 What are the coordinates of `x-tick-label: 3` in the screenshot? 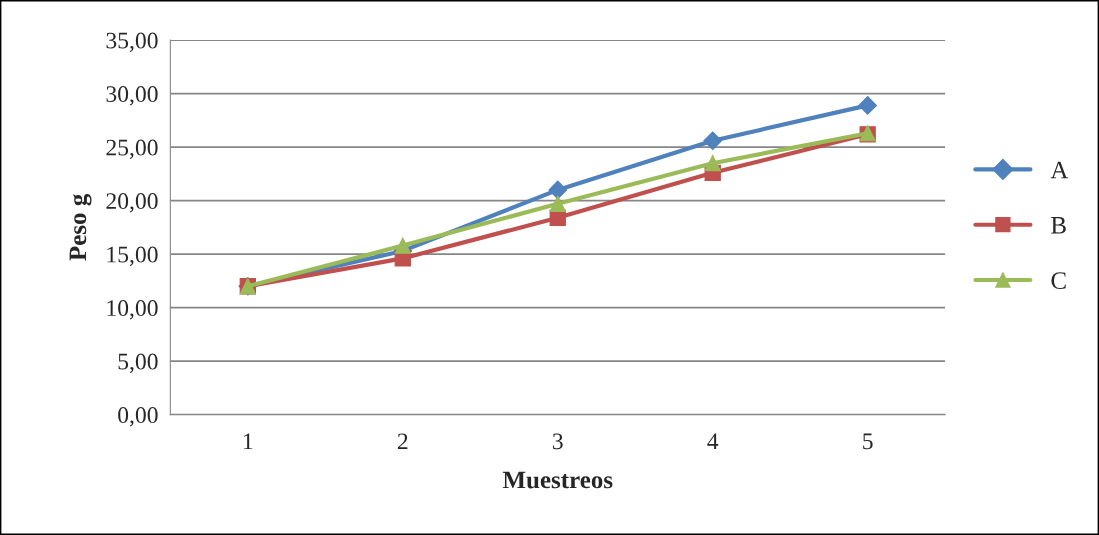 It's located at (557, 441).